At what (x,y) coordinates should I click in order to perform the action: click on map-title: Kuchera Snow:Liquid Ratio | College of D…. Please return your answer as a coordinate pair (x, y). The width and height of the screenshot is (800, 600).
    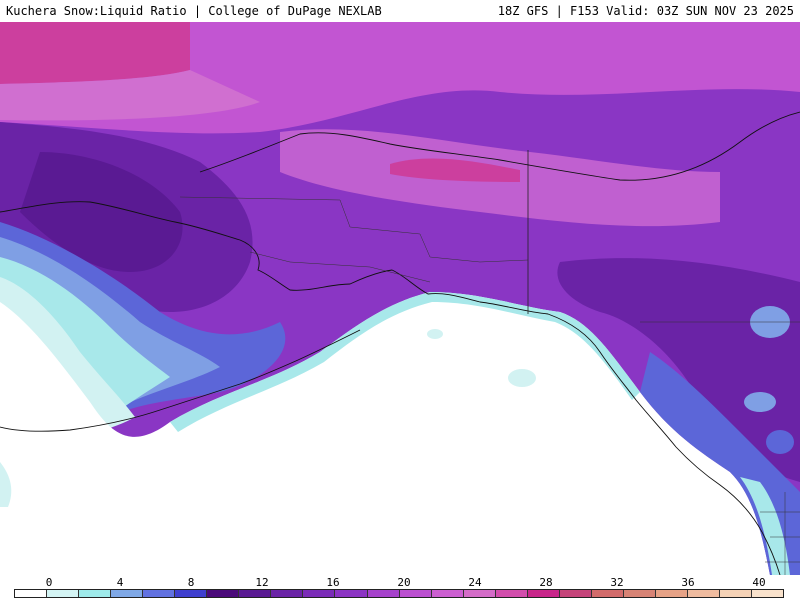
    Looking at the image, I should click on (194, 11).